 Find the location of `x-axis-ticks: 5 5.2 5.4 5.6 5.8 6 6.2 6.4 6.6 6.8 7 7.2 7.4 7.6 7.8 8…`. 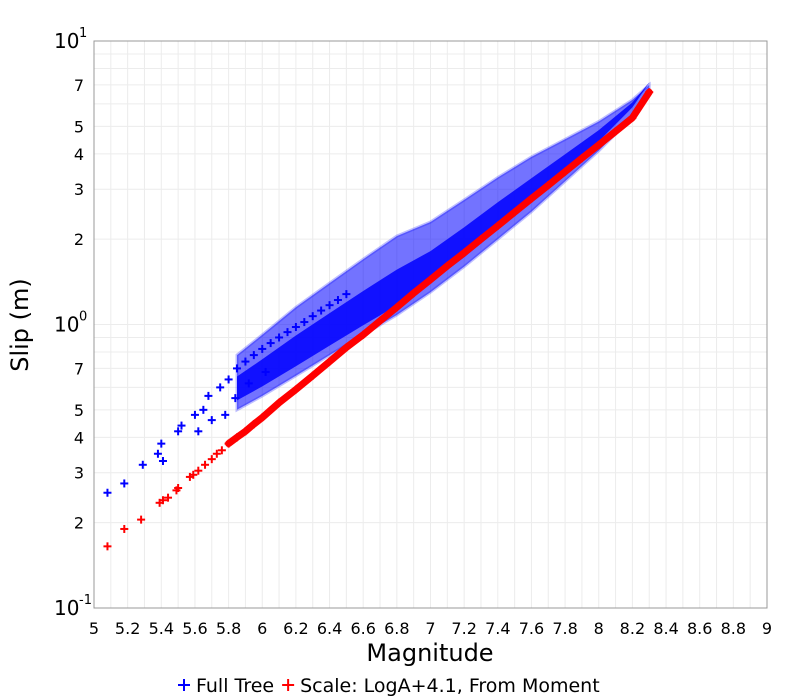

x-axis-ticks: 5 5.2 5.4 5.6 5.8 6 6.2 6.4 6.6 6.8 7 7.2 7.4 7.6 7.8 8… is located at coordinates (430, 628).